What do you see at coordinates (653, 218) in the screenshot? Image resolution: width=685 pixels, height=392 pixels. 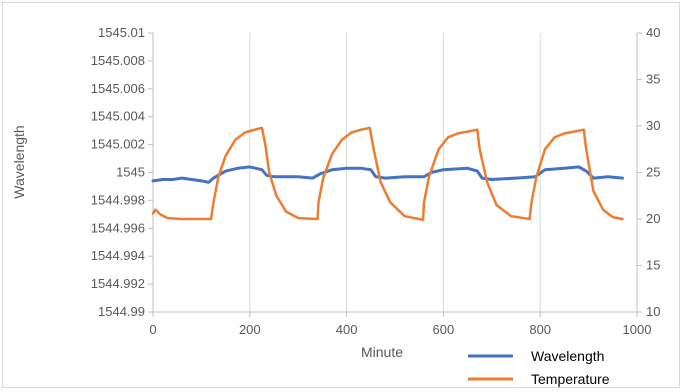 I see `y2-tick-label: 20` at bounding box center [653, 218].